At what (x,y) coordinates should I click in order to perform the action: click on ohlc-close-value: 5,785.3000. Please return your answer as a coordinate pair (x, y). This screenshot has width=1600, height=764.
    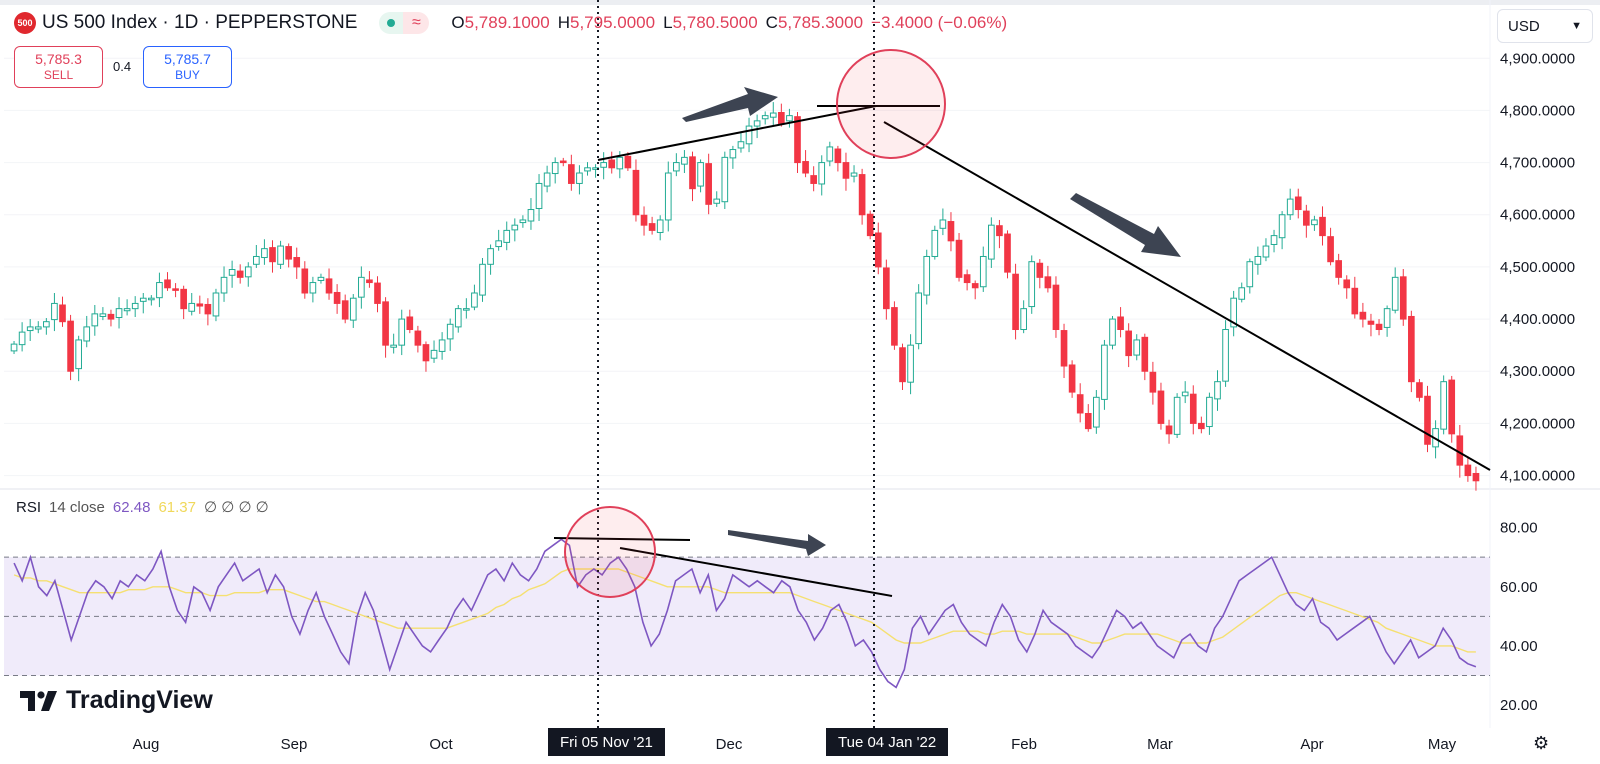
    Looking at the image, I should click on (820, 22).